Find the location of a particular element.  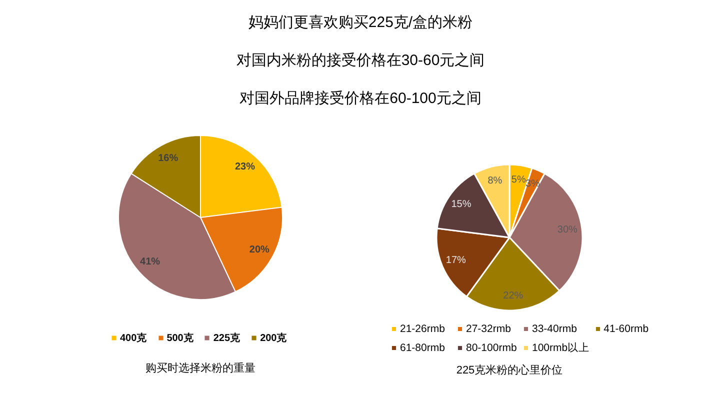

text: 225克米粉的心里价位 is located at coordinates (509, 370).